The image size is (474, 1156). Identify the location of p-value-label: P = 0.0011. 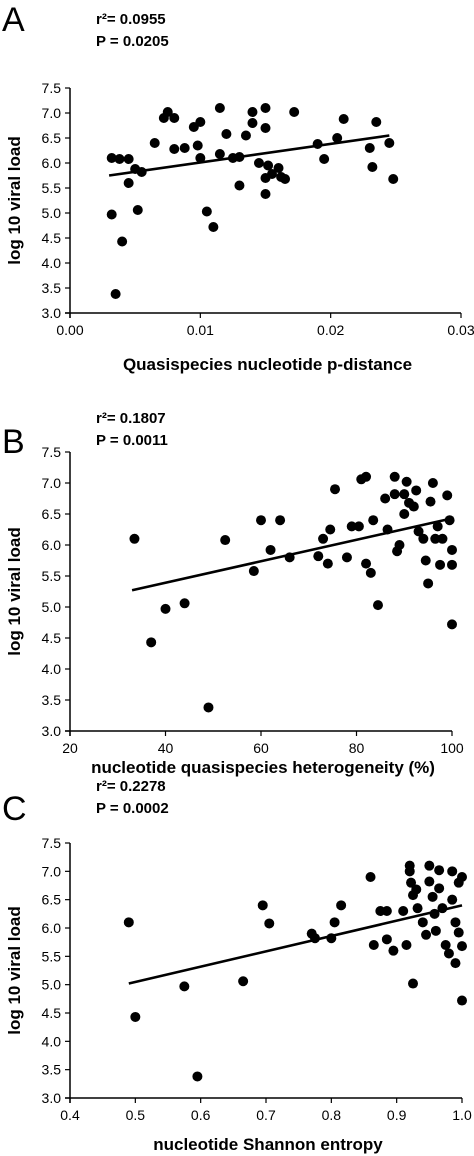
(132, 440).